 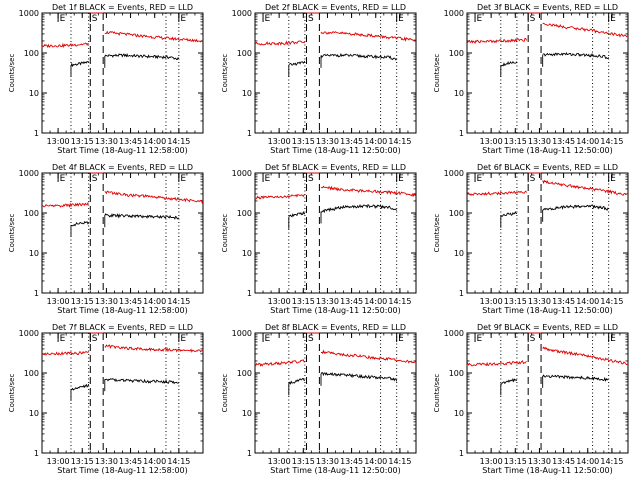 I want to click on panel-title: Det 5f BLACK = Events, RED = LLD, so click(x=335, y=167).